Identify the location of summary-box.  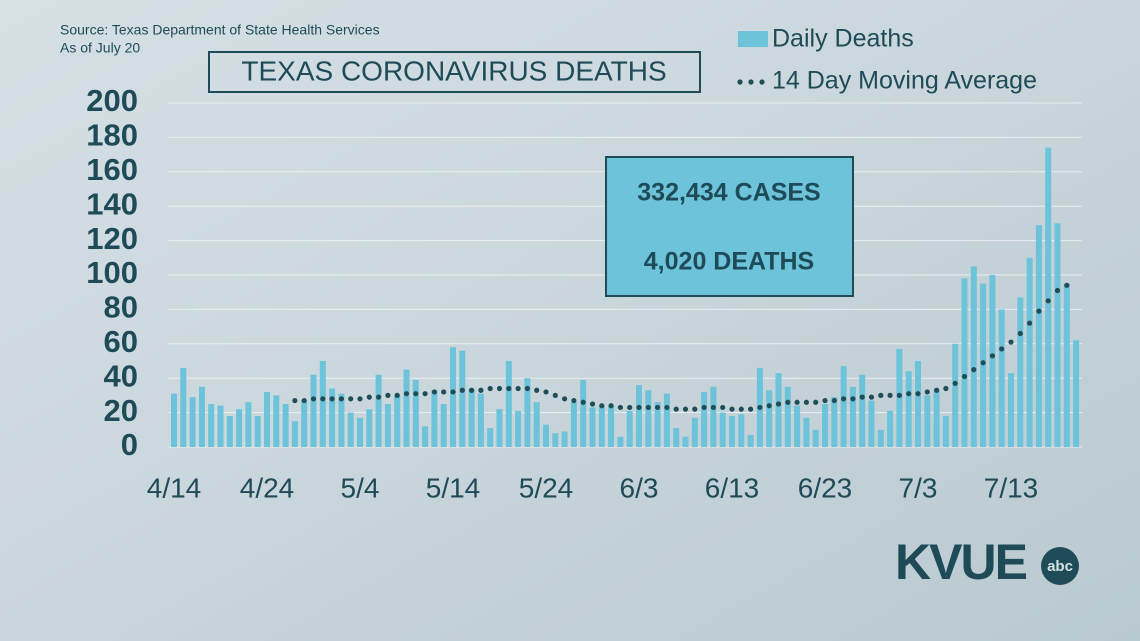
(729, 226).